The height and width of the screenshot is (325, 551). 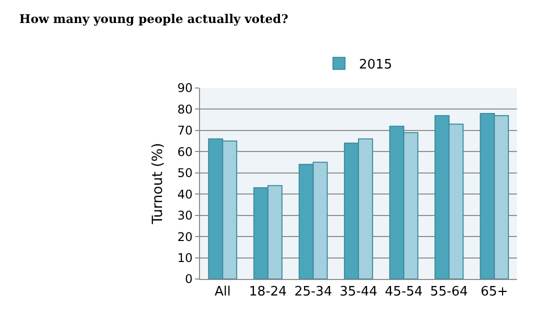 I want to click on x-tick-label: 25-34, so click(x=313, y=292).